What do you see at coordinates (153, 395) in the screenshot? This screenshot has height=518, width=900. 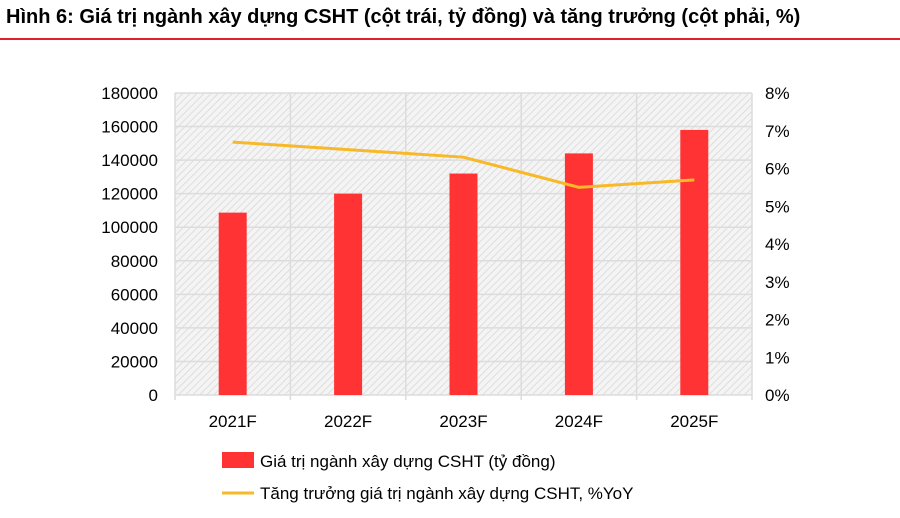 I see `left-tick-label: 0` at bounding box center [153, 395].